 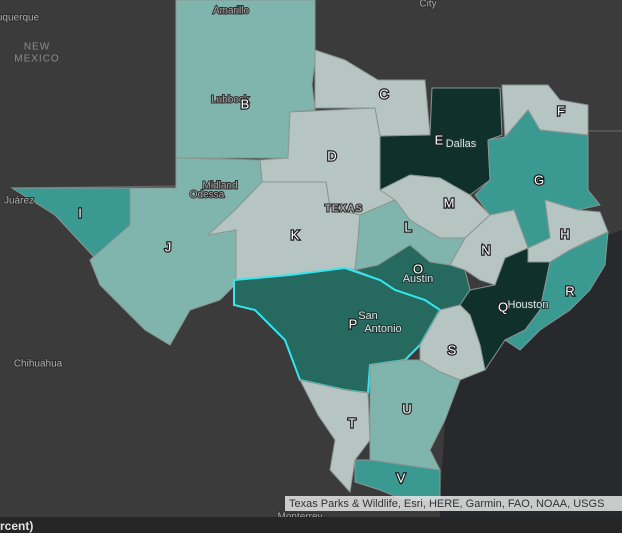 I want to click on place-label: TEXAS, so click(x=344, y=209).